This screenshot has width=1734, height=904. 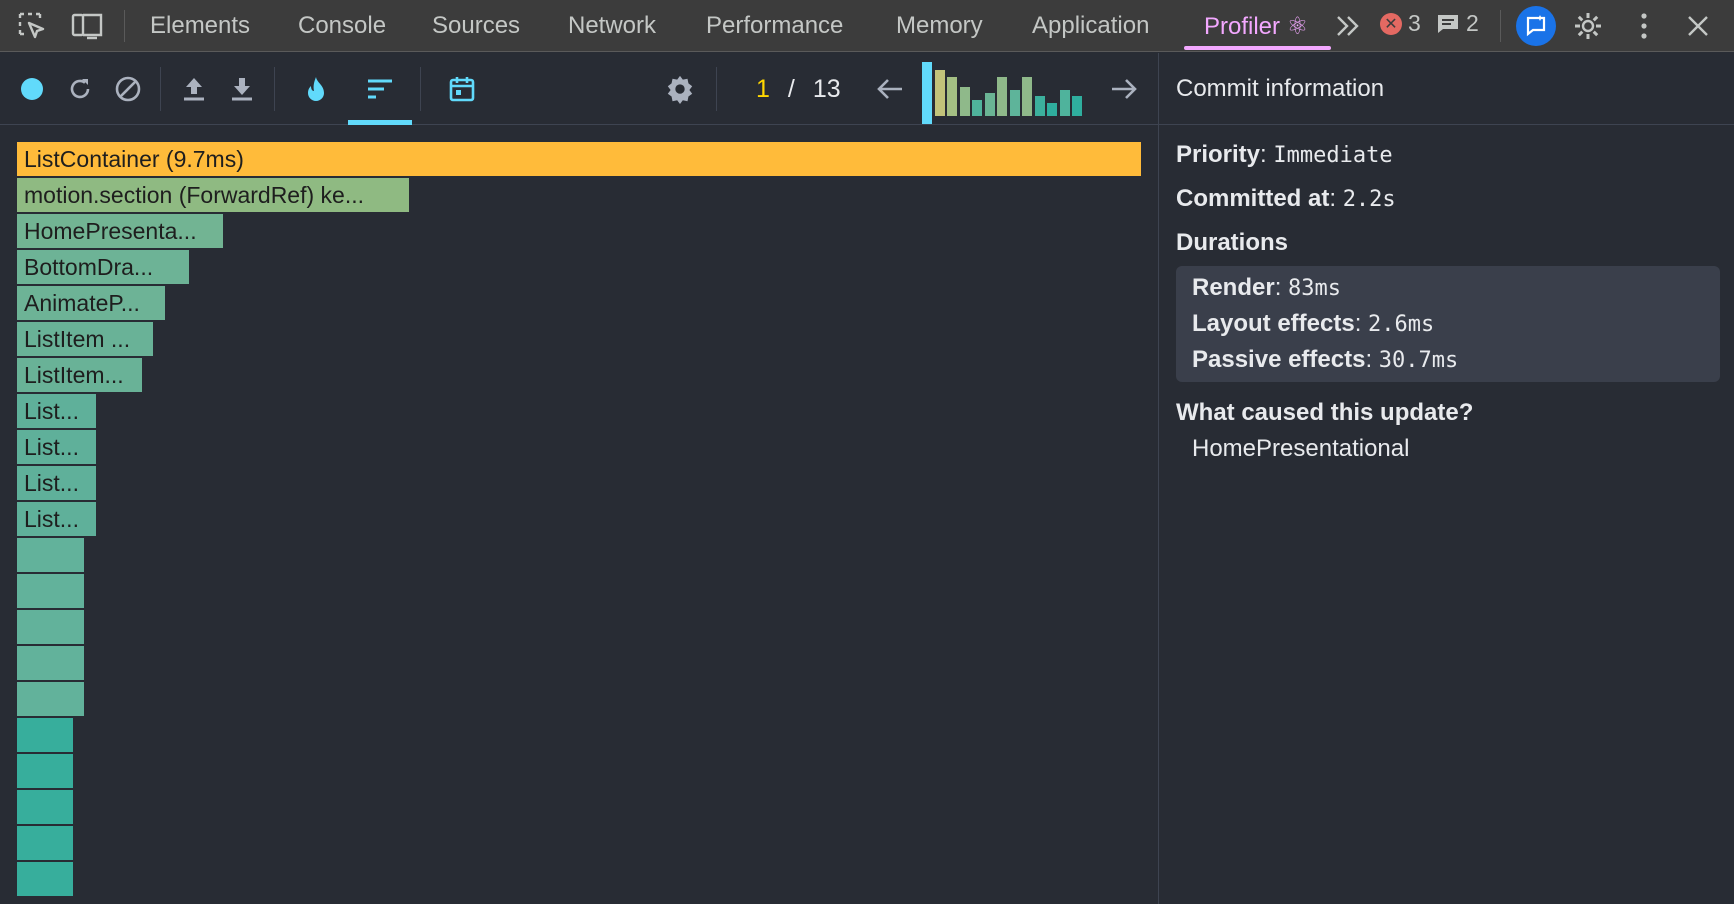 I want to click on flame-icon, so click(x=316, y=89).